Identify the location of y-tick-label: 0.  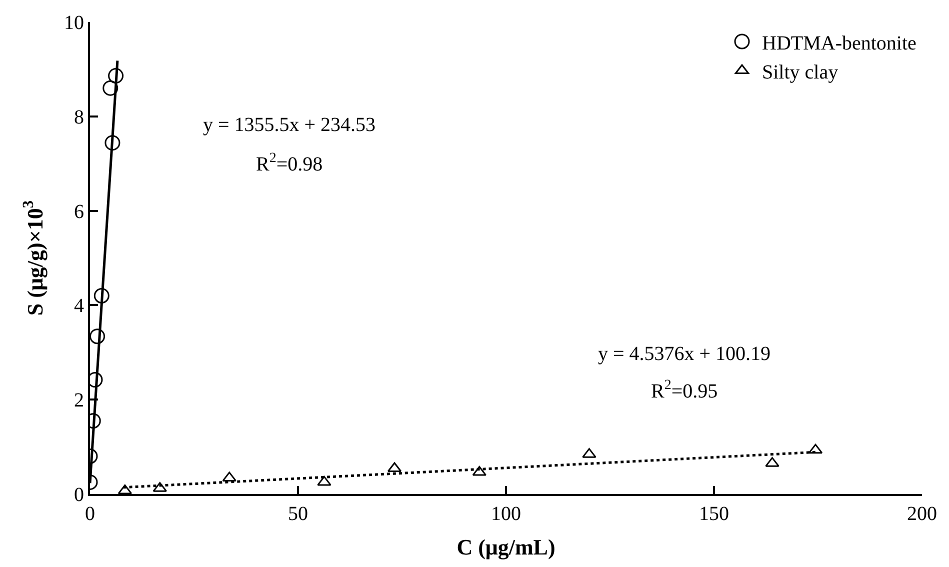
(79, 495).